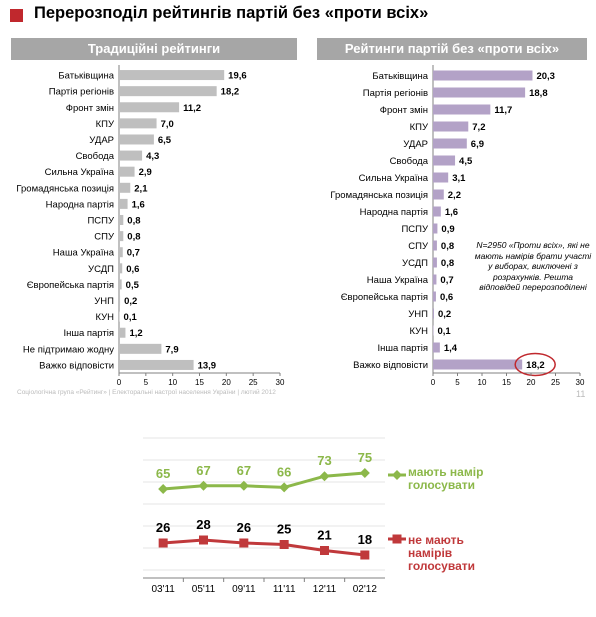 The width and height of the screenshot is (596, 617). I want to click on right-tick-label: 15, so click(506, 382).